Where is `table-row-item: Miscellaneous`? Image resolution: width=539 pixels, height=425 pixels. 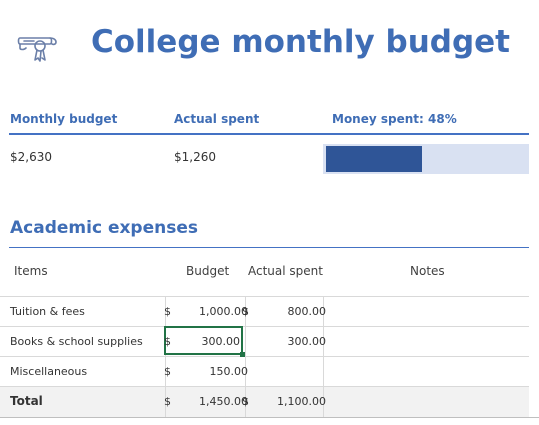
table-row-item: Miscellaneous is located at coordinates (49, 371).